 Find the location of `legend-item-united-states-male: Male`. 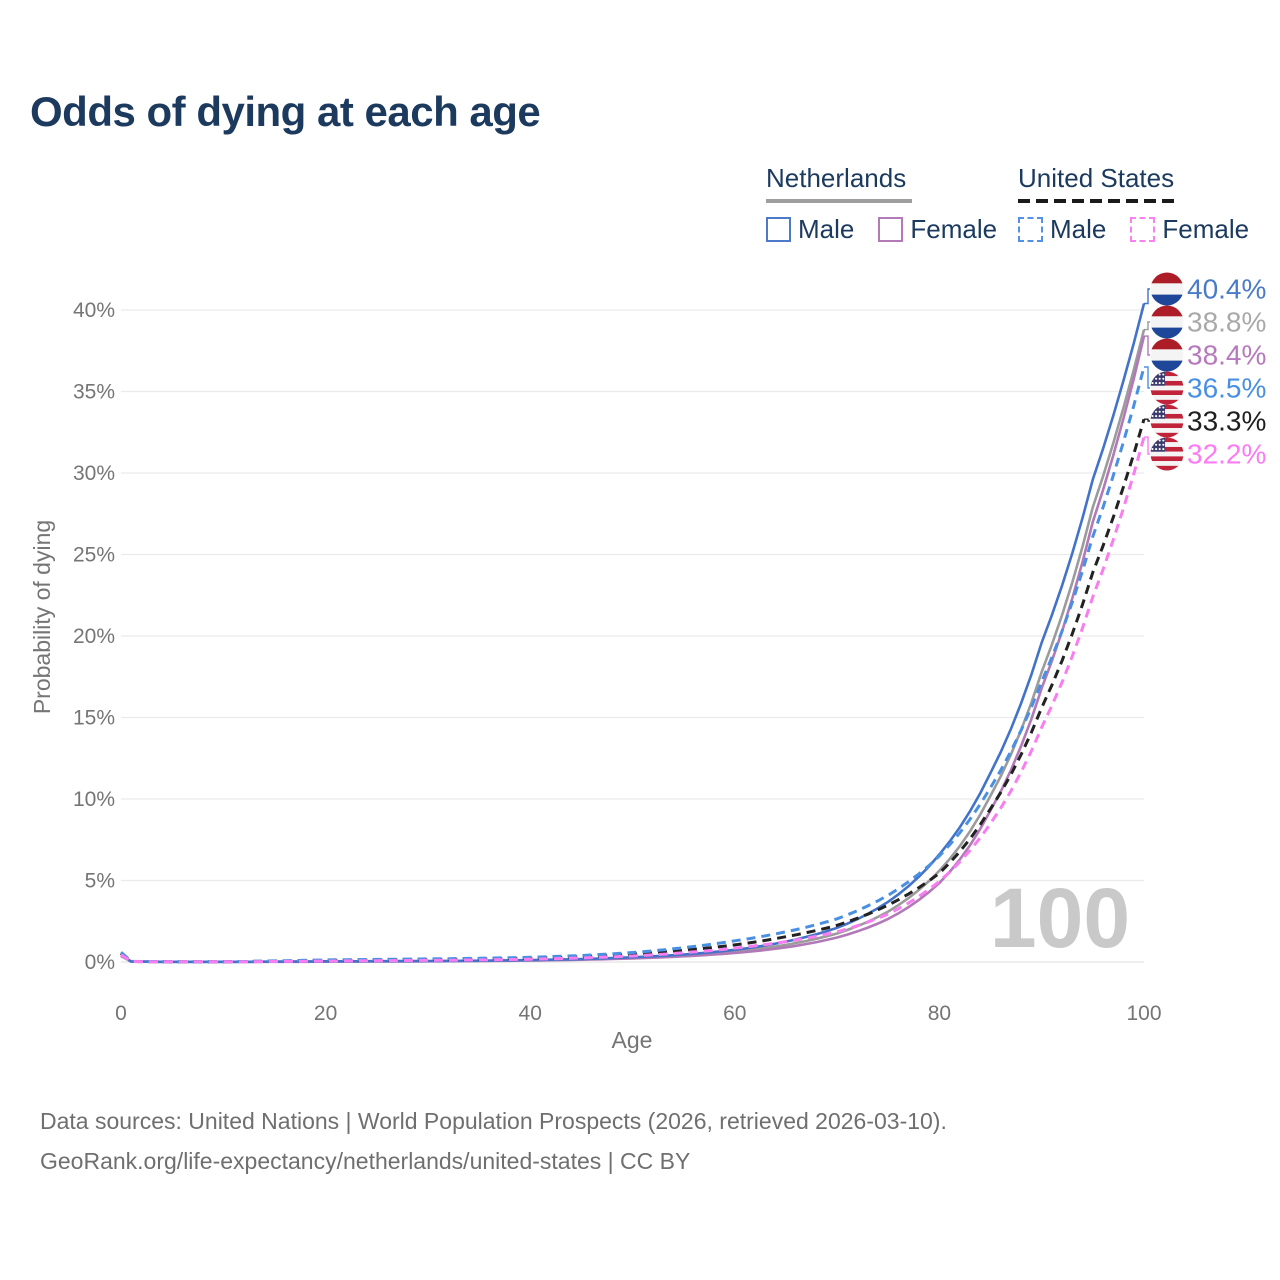

legend-item-united-states-male: Male is located at coordinates (1062, 229).